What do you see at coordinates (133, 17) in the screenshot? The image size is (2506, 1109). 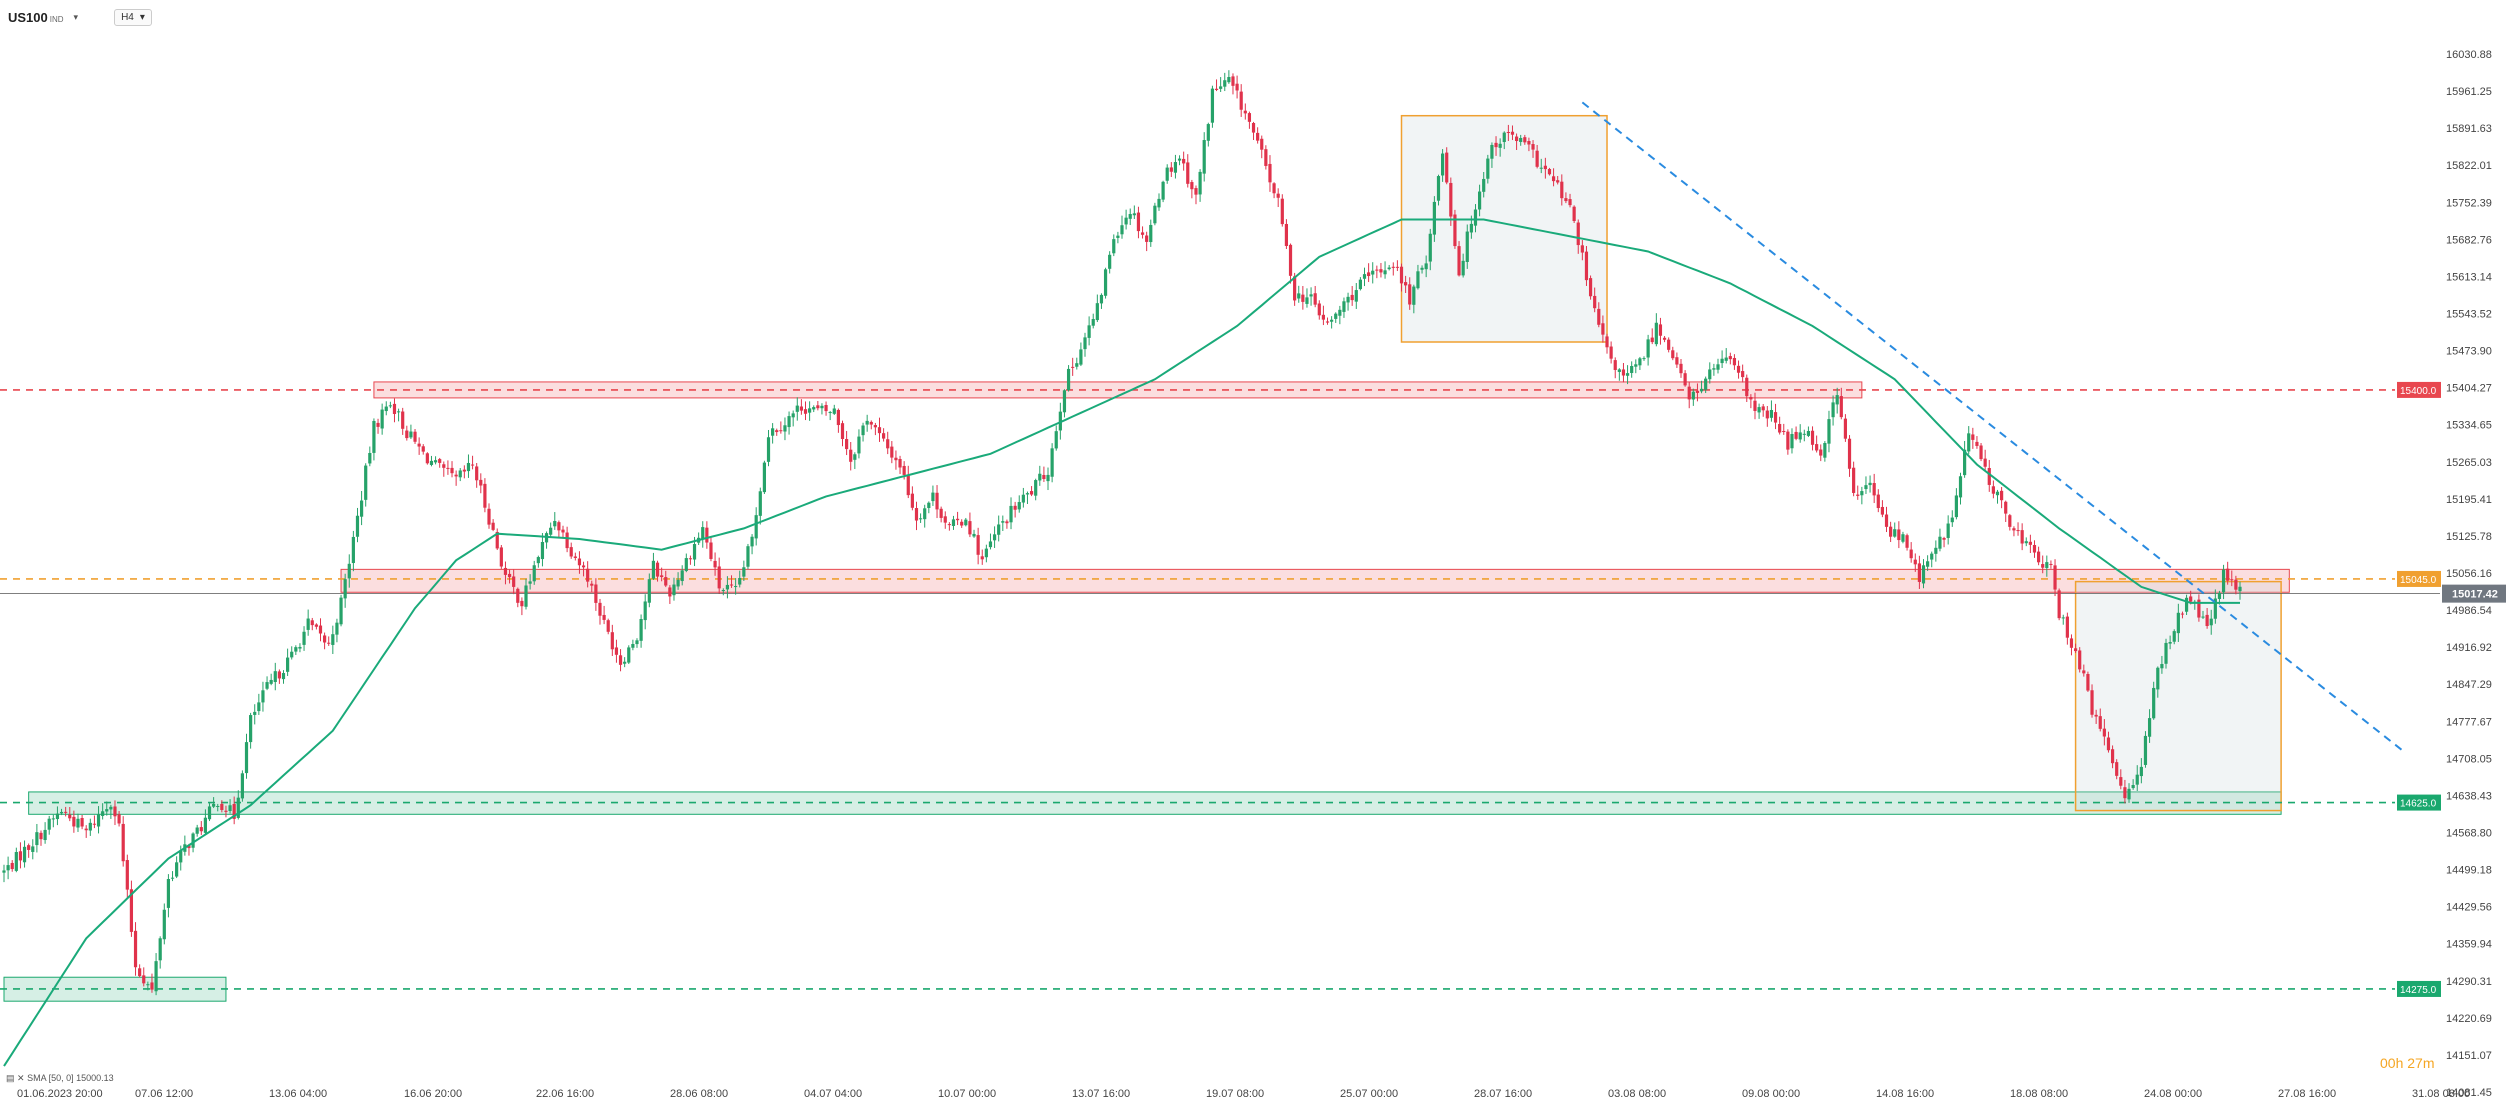 I see `timeframe-selector: H4 ▾` at bounding box center [133, 17].